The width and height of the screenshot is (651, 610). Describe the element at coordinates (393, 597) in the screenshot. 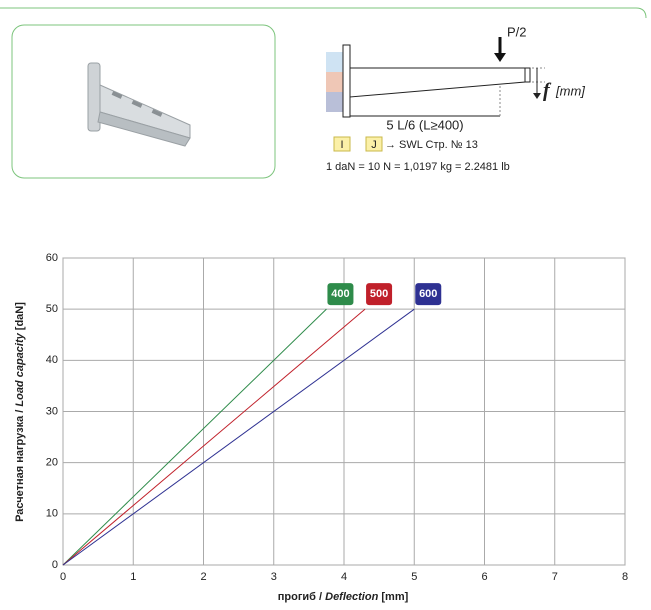

I see `x-label-part: [mm]` at that location.